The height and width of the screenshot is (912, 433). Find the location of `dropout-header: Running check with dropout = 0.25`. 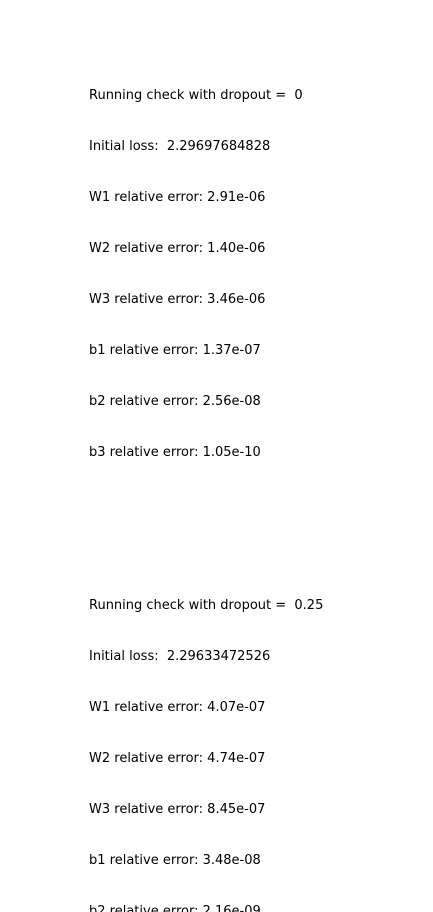

dropout-header: Running check with dropout = 0.25 is located at coordinates (206, 605).